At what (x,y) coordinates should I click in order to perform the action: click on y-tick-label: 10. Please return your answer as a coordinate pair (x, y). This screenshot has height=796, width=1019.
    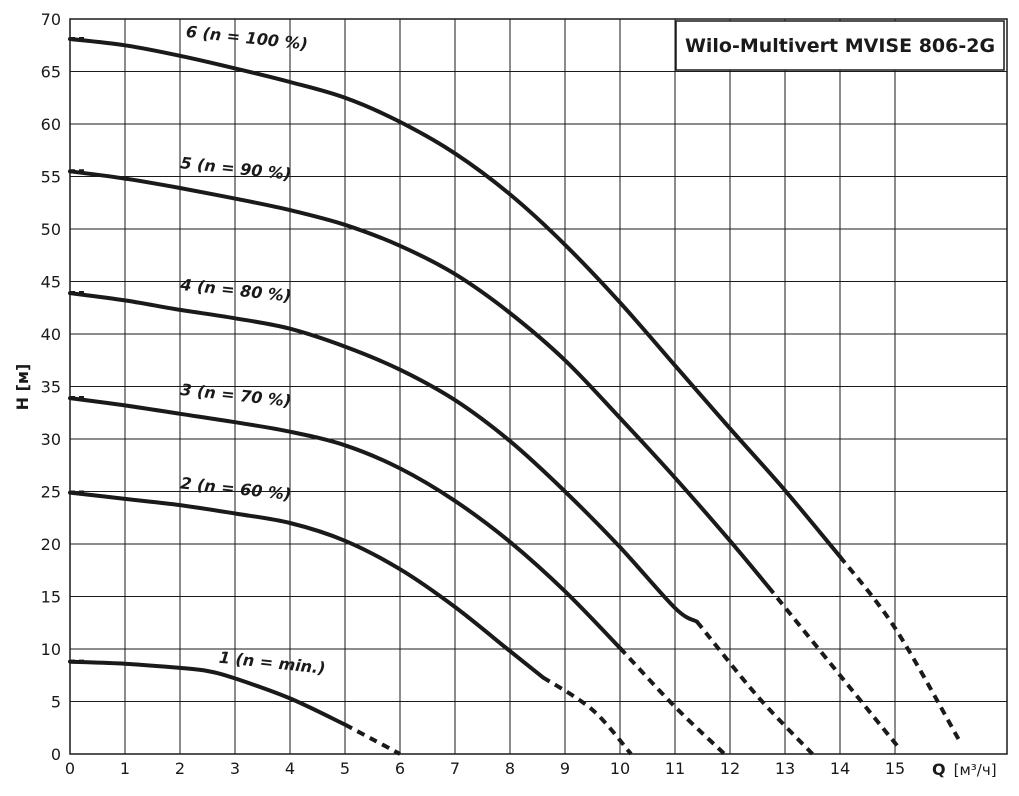
    Looking at the image, I should click on (51, 649).